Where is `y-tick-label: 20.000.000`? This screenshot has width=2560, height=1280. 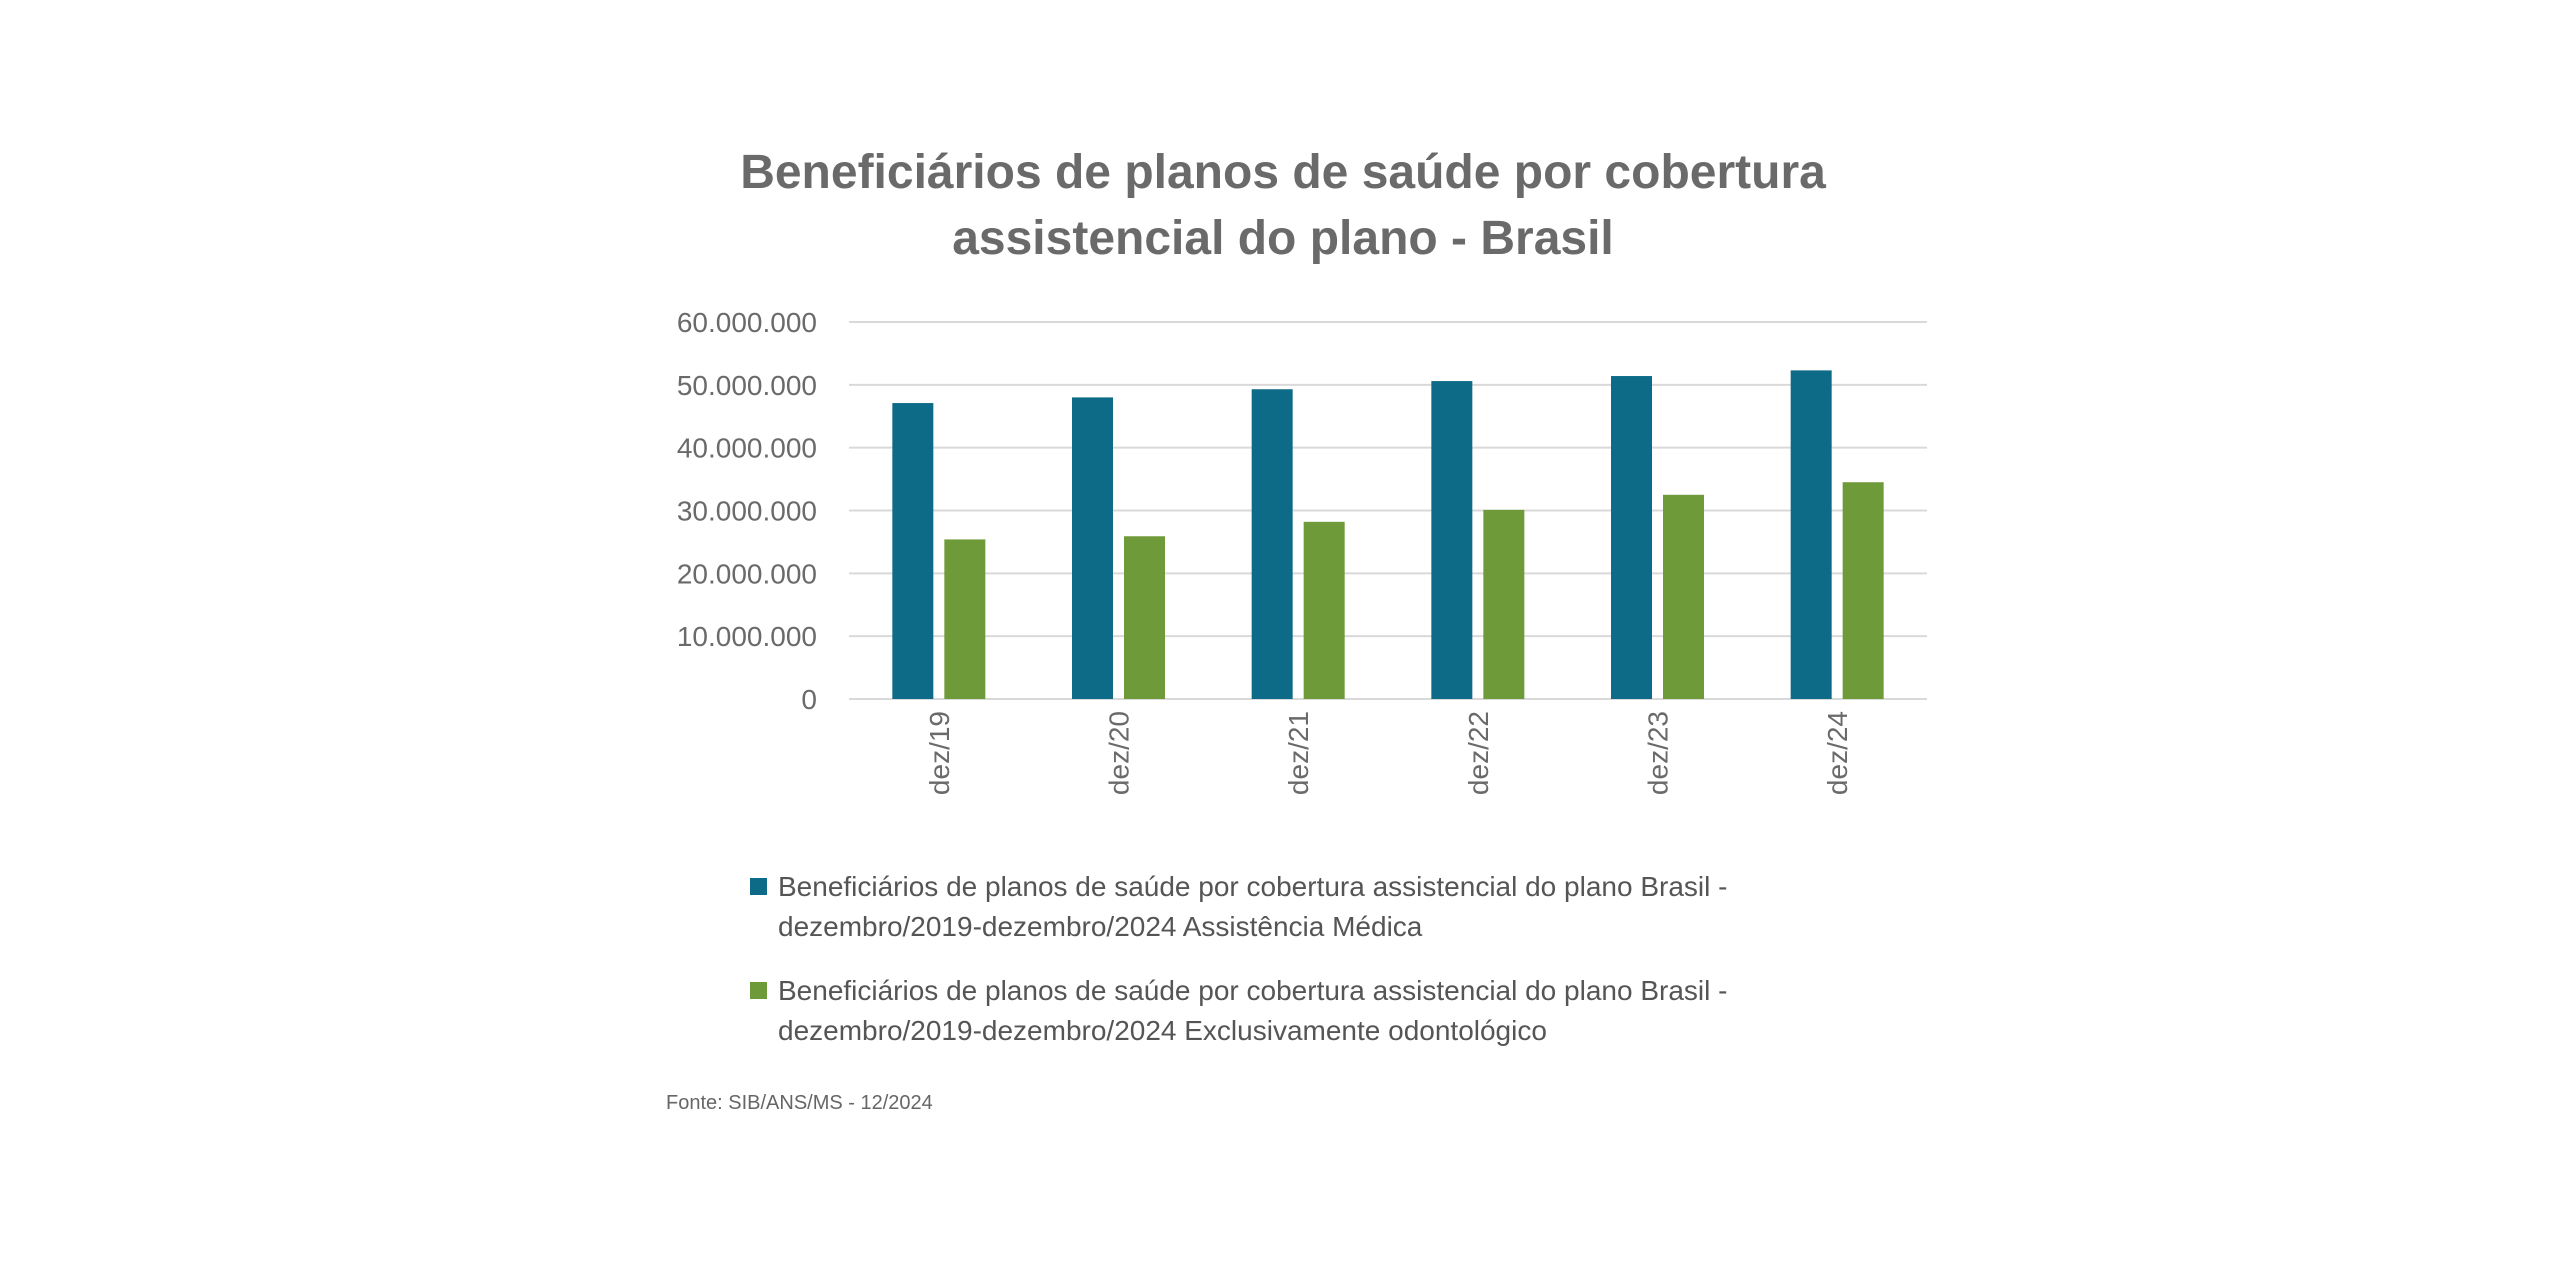
y-tick-label: 20.000.000 is located at coordinates (747, 573).